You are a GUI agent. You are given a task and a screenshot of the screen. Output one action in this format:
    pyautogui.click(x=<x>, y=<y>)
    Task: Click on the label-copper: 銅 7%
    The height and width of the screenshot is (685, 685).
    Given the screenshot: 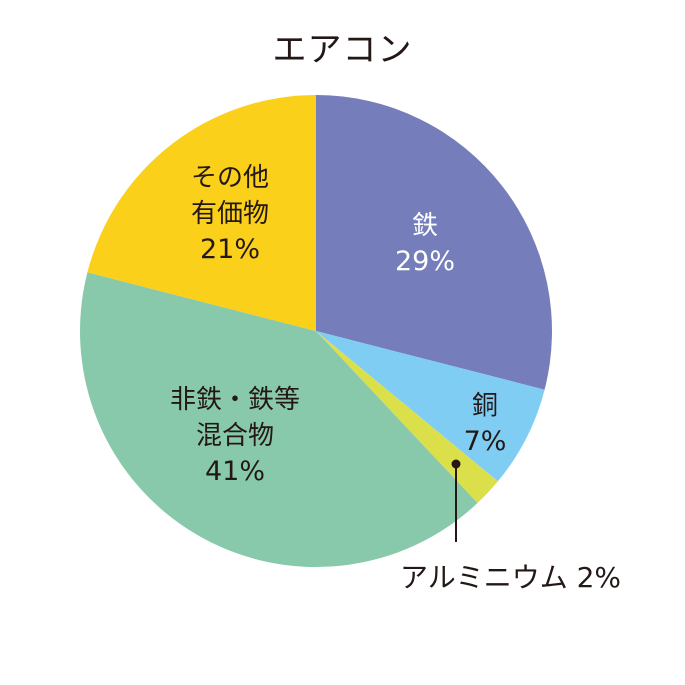 What is the action you would take?
    pyautogui.click(x=485, y=424)
    